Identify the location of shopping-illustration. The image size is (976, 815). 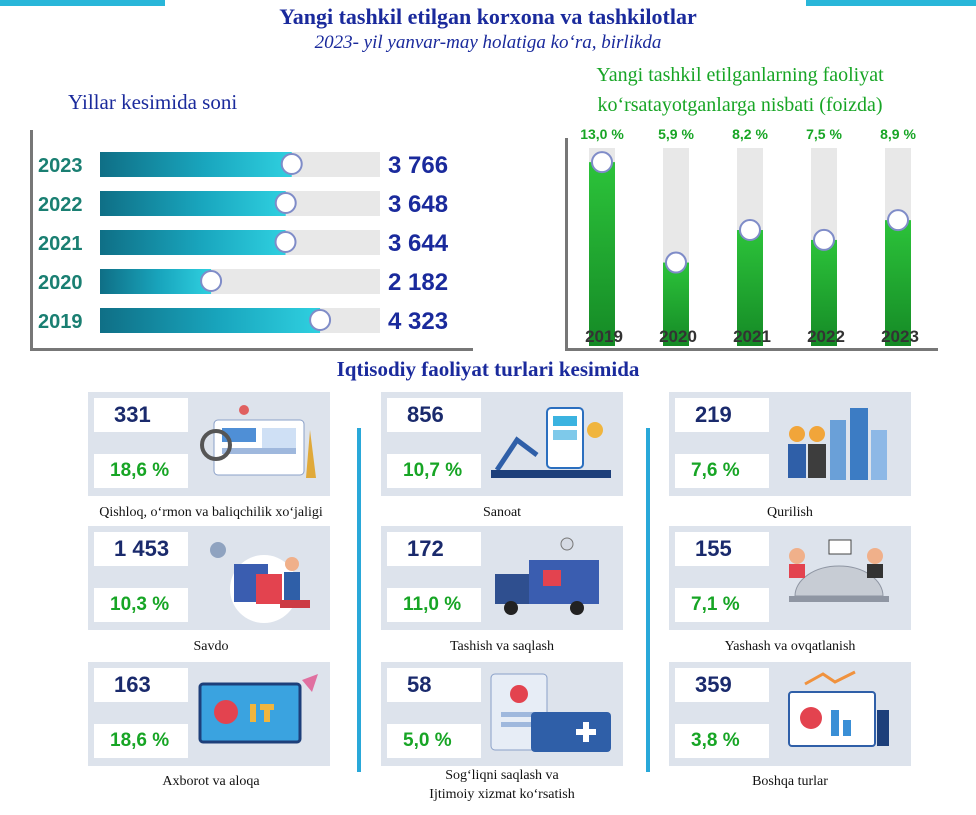
(260, 582).